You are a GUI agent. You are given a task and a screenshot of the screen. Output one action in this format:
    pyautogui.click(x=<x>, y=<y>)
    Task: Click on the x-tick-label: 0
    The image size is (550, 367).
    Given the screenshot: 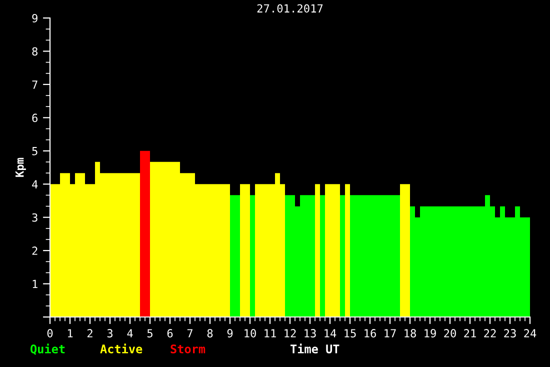 What is the action you would take?
    pyautogui.click(x=50, y=333)
    